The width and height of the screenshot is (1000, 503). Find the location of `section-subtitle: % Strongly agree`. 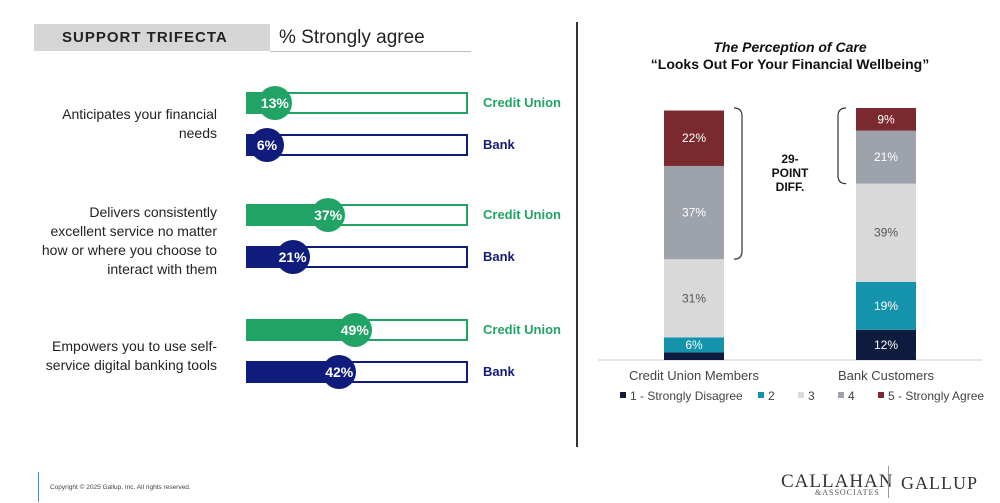

section-subtitle: % Strongly agree is located at coordinates (352, 37).